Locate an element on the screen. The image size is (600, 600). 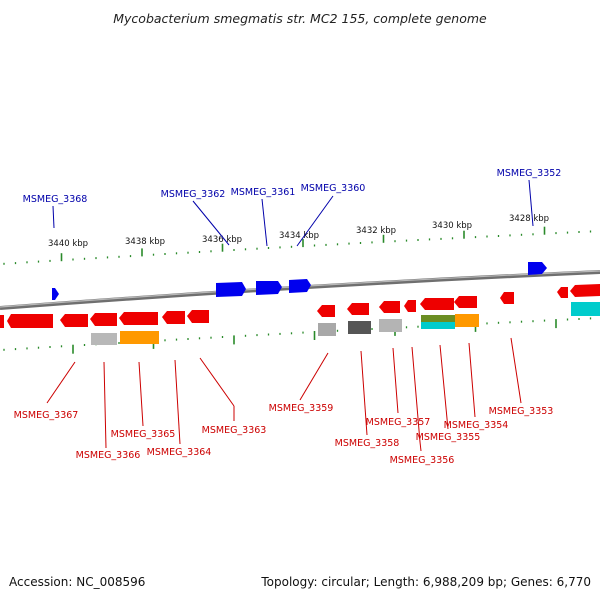
gene-label-msmeg-3365: MSMEG_3365 is located at coordinates (143, 434).